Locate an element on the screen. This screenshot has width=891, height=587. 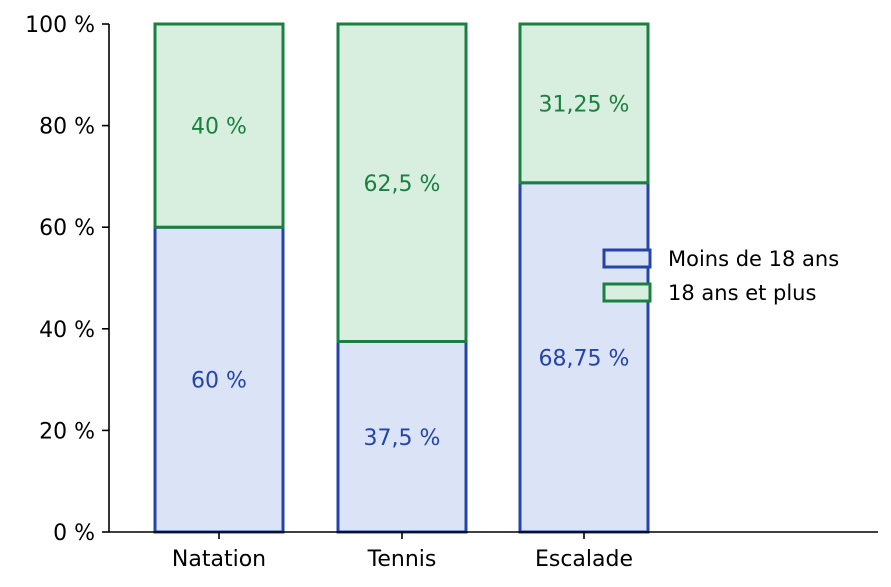
bar-over-18-escalade is located at coordinates (584, 103).